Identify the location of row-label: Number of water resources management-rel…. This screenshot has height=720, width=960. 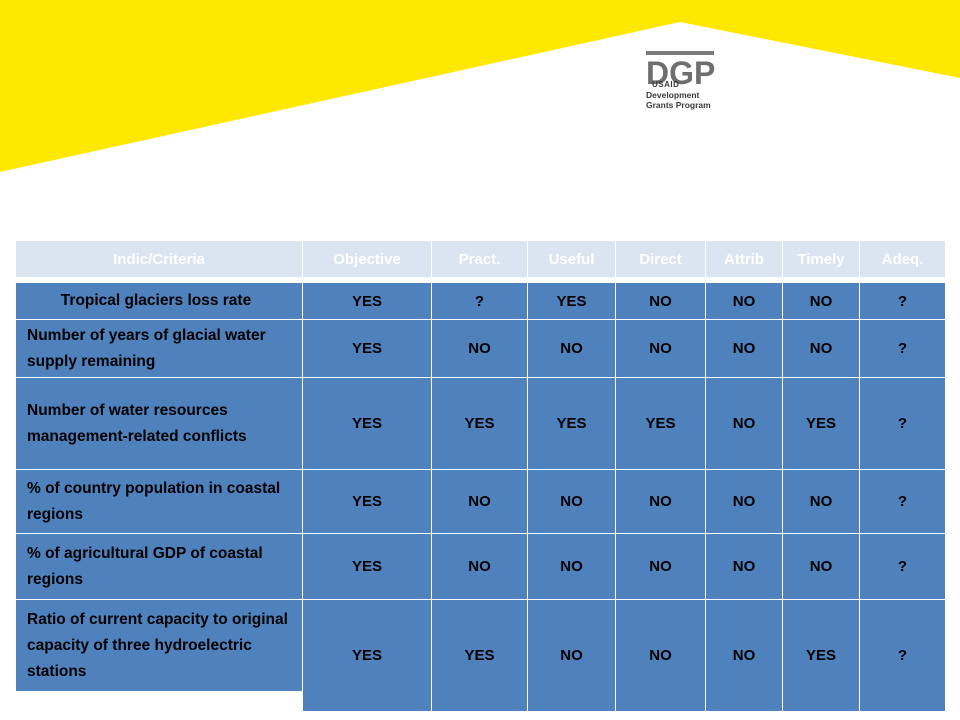
(159, 424).